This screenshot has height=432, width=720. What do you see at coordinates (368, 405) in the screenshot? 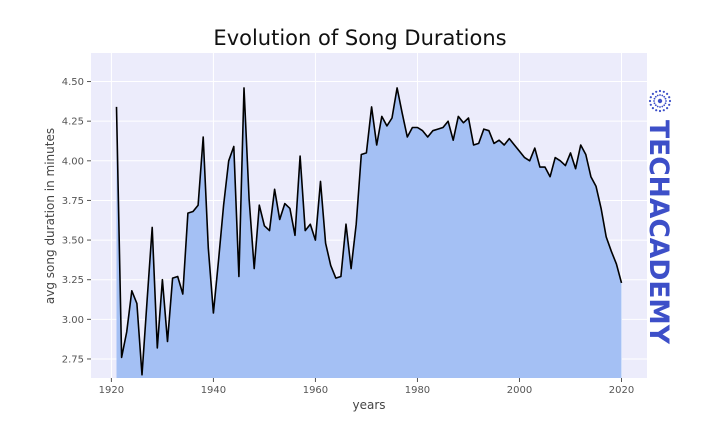
I see `x-axis-label: years` at bounding box center [368, 405].